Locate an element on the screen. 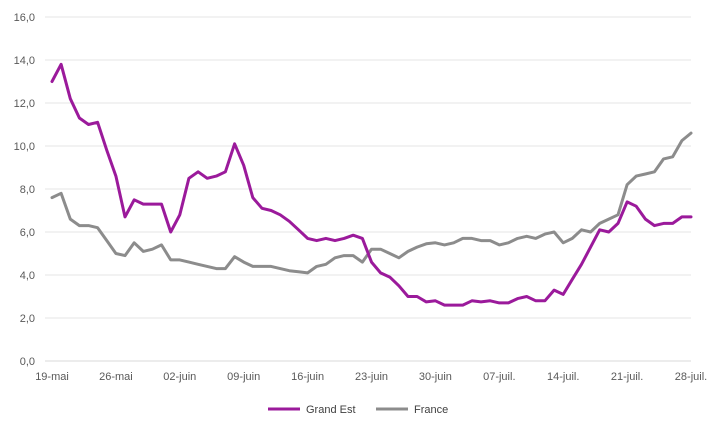 The width and height of the screenshot is (711, 423). x-tick-label: 30-juin is located at coordinates (435, 377).